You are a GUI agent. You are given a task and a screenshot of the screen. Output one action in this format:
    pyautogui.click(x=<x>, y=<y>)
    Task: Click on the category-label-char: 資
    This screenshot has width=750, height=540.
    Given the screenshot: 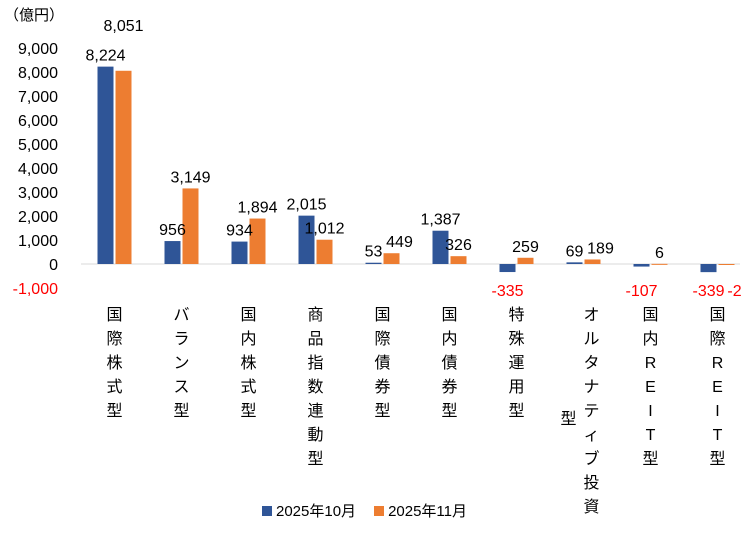 What is the action you would take?
    pyautogui.click(x=591, y=507)
    